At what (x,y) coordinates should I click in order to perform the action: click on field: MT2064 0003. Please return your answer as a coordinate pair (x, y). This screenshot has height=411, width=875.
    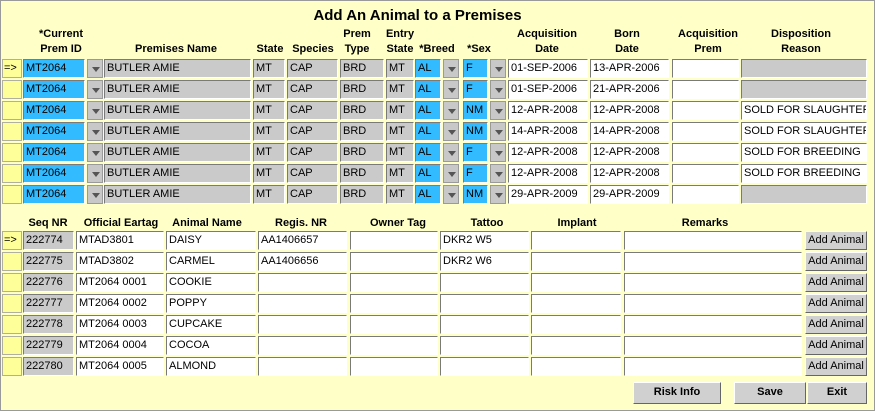
    Looking at the image, I should click on (120, 324).